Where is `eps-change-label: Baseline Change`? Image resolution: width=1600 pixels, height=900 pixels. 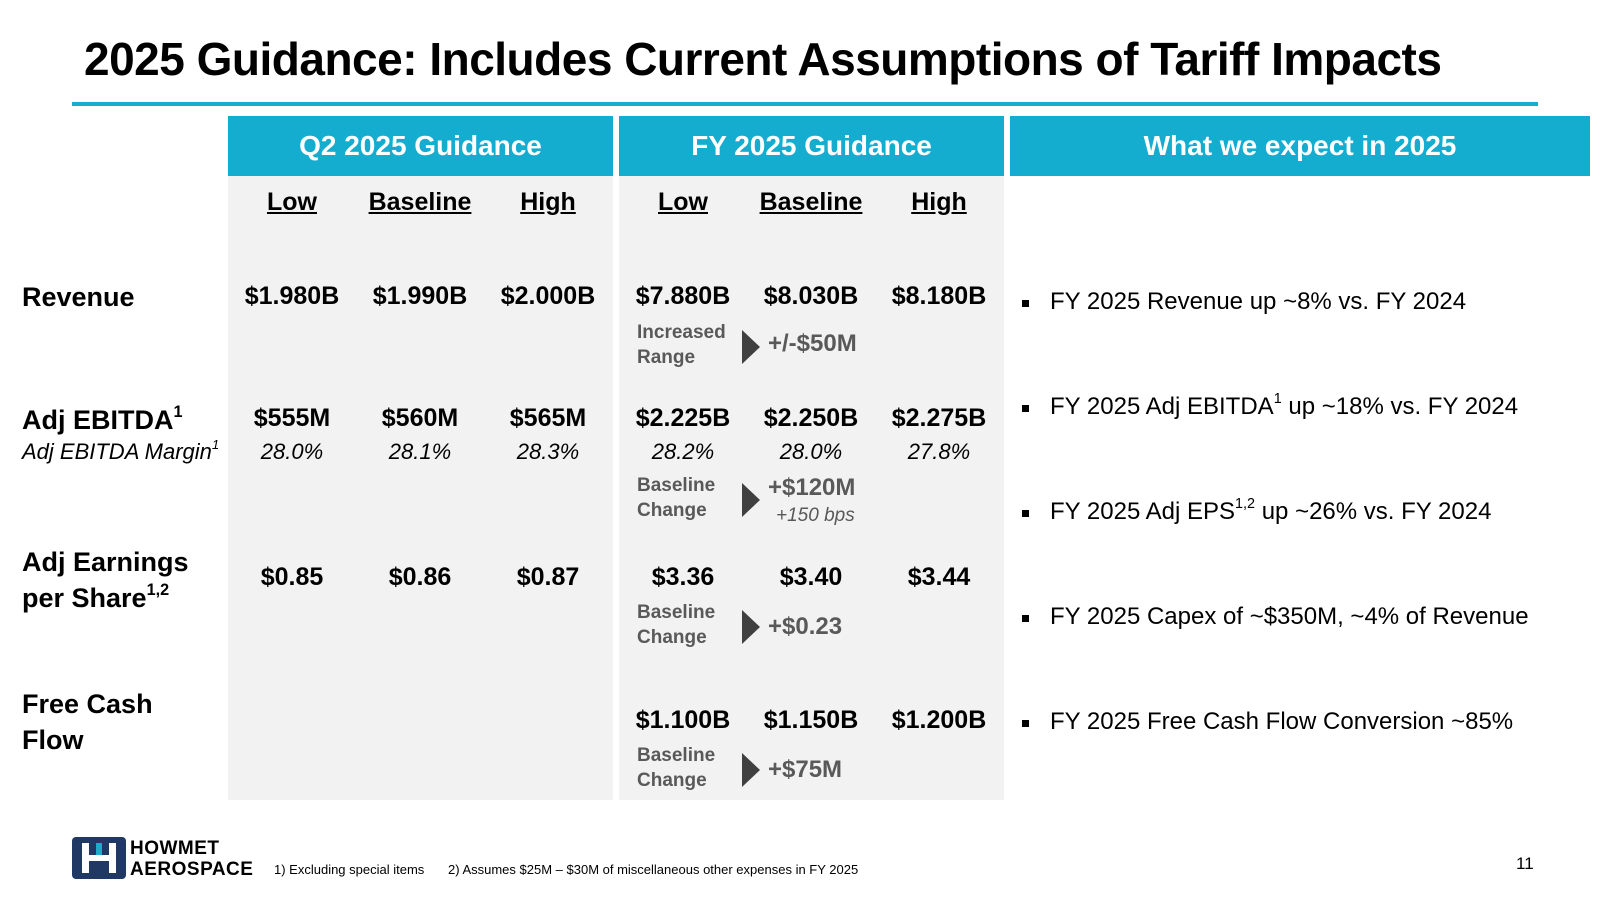 eps-change-label: Baseline Change is located at coordinates (676, 625).